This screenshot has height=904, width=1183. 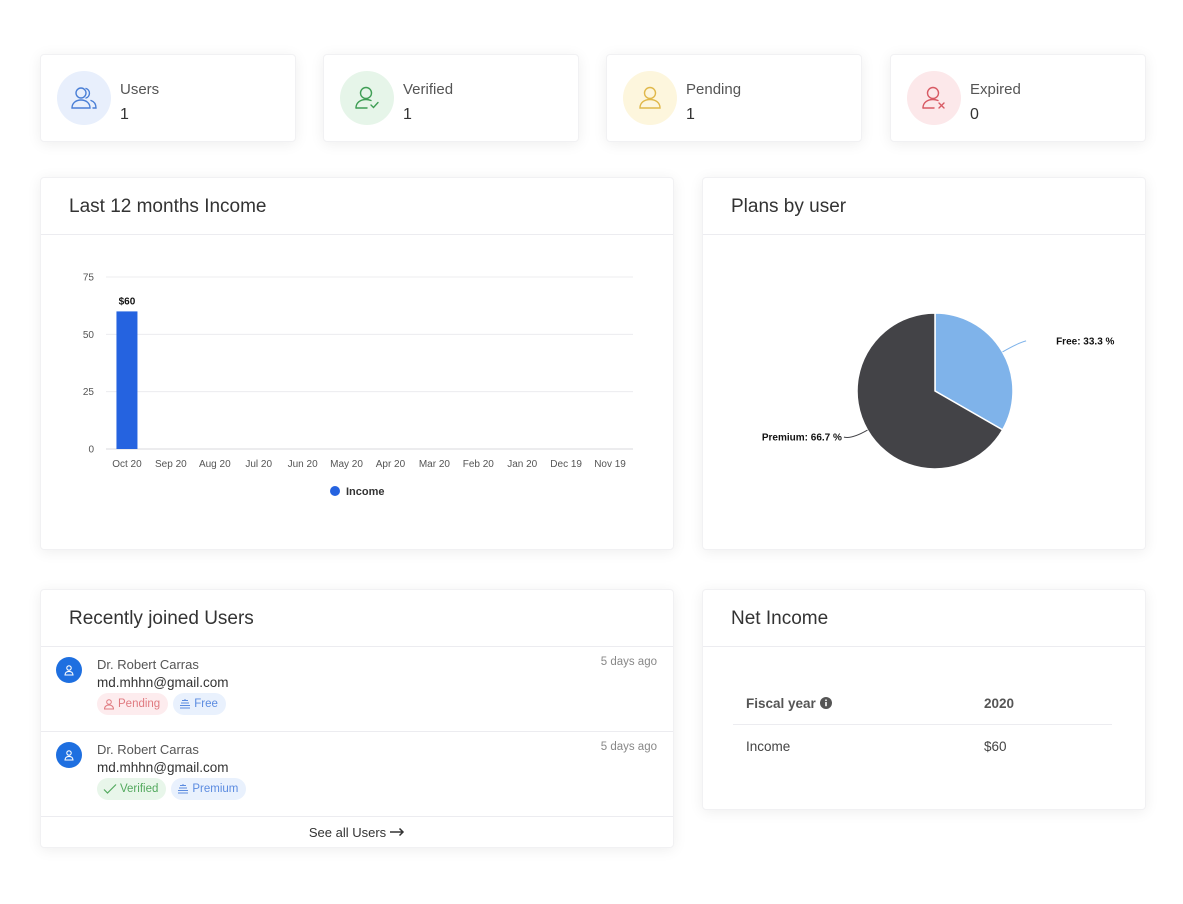 I want to click on plans-pie-chart: Free: 33.3 % Premium: 66.7 %, so click(x=938, y=391).